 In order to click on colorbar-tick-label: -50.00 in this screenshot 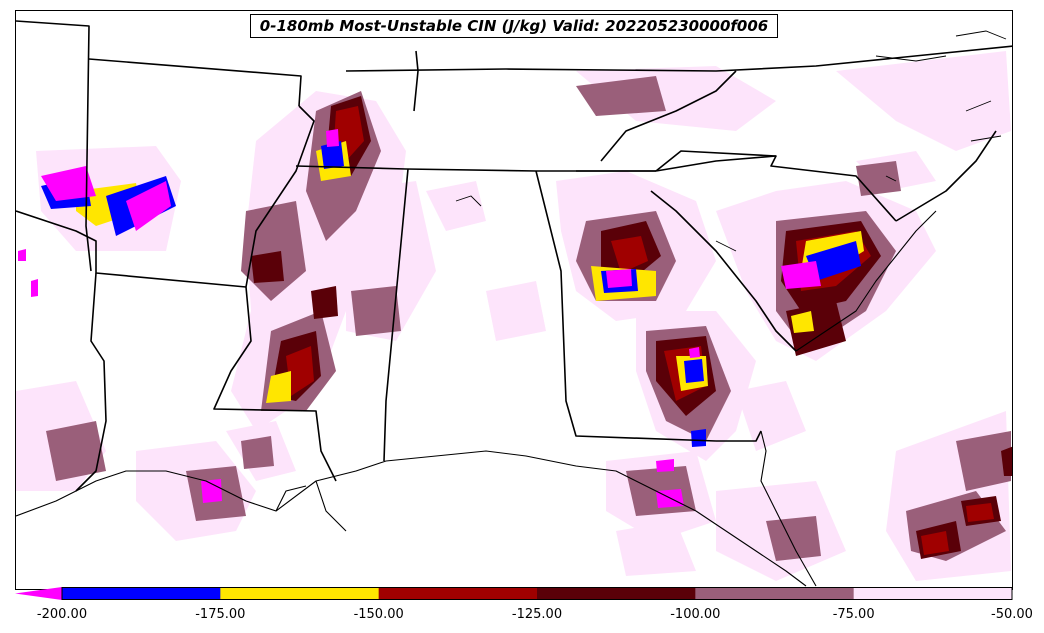, I will do `click(1012, 614)`.